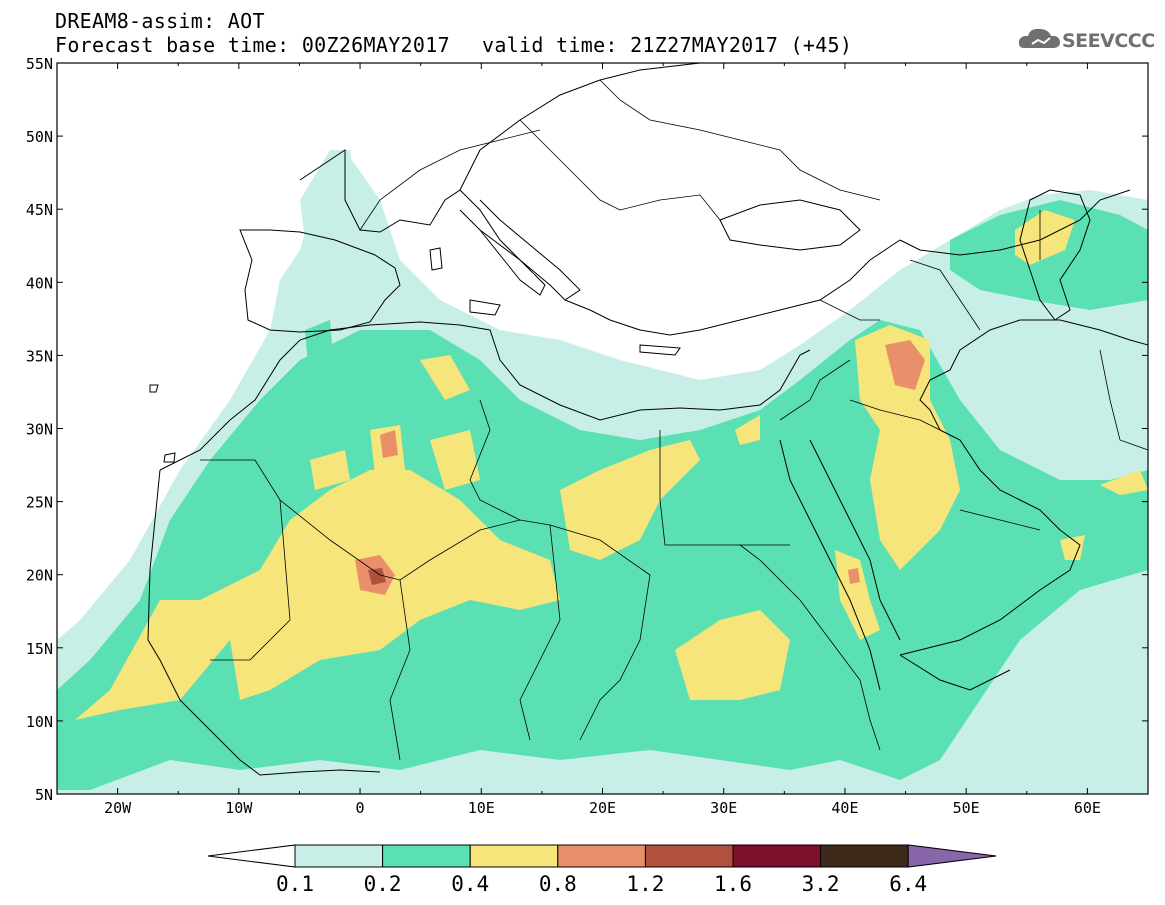 This screenshot has height=905, width=1165. Describe the element at coordinates (360, 808) in the screenshot. I see `lon-label: 0` at that location.